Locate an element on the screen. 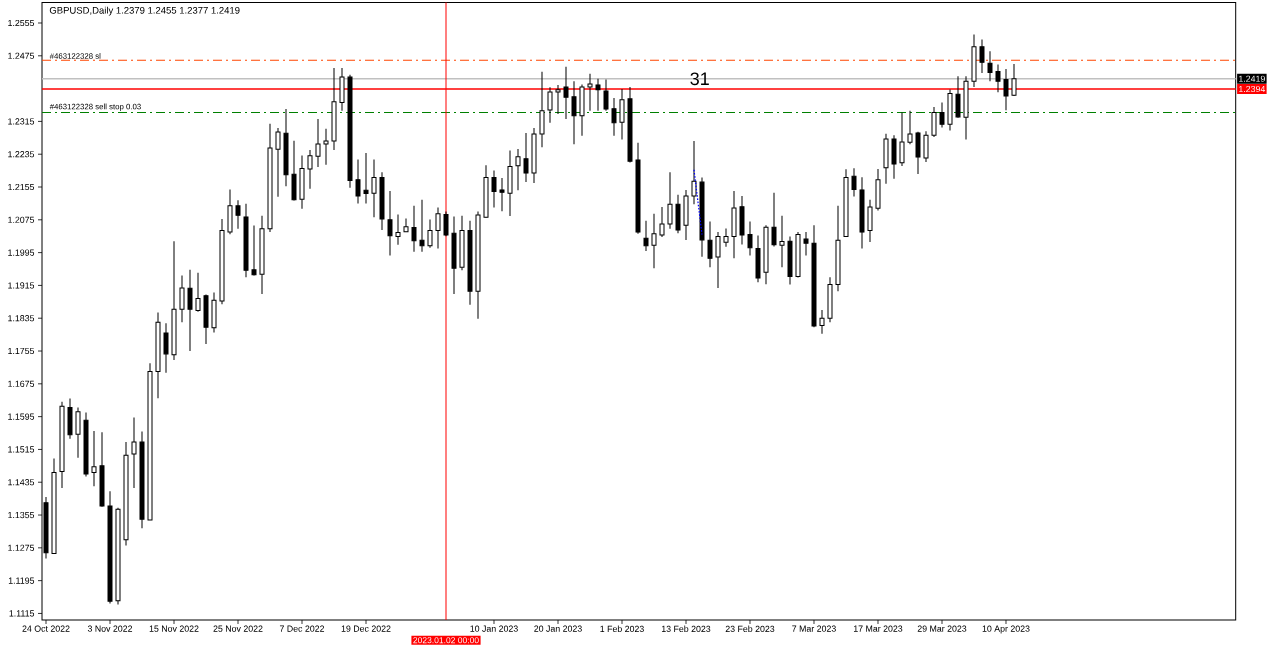 This screenshot has height=651, width=1276. x-tick-label: 7 Dec 2022 is located at coordinates (302, 628).